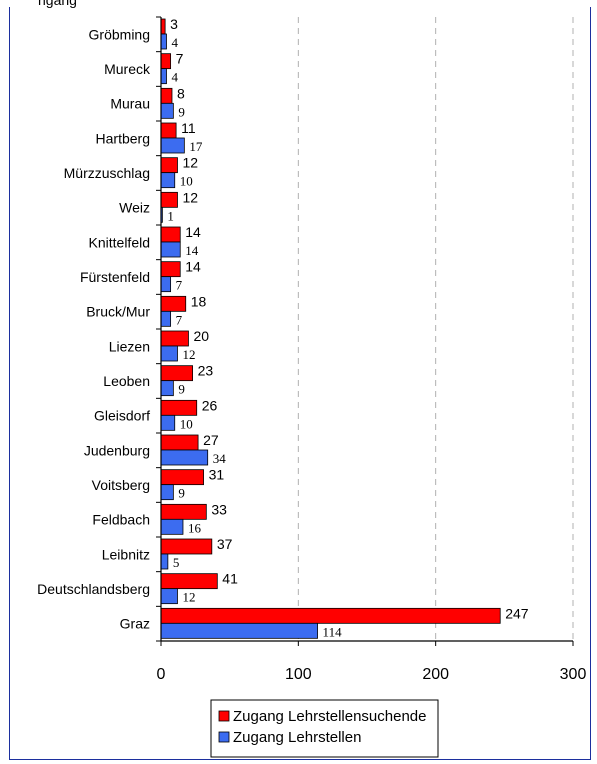 Image resolution: width=597 pixels, height=764 pixels. I want to click on category-label: Knittelfeld, so click(119, 242).